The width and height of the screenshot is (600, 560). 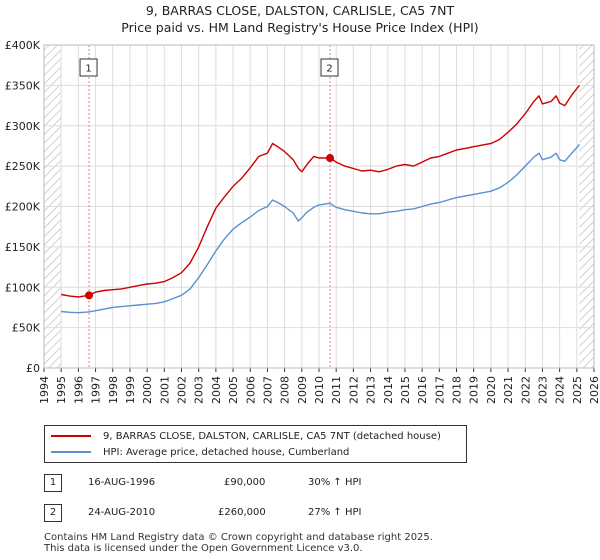 What do you see at coordinates (71, 436) in the screenshot?
I see `legend-swatch-red` at bounding box center [71, 436].